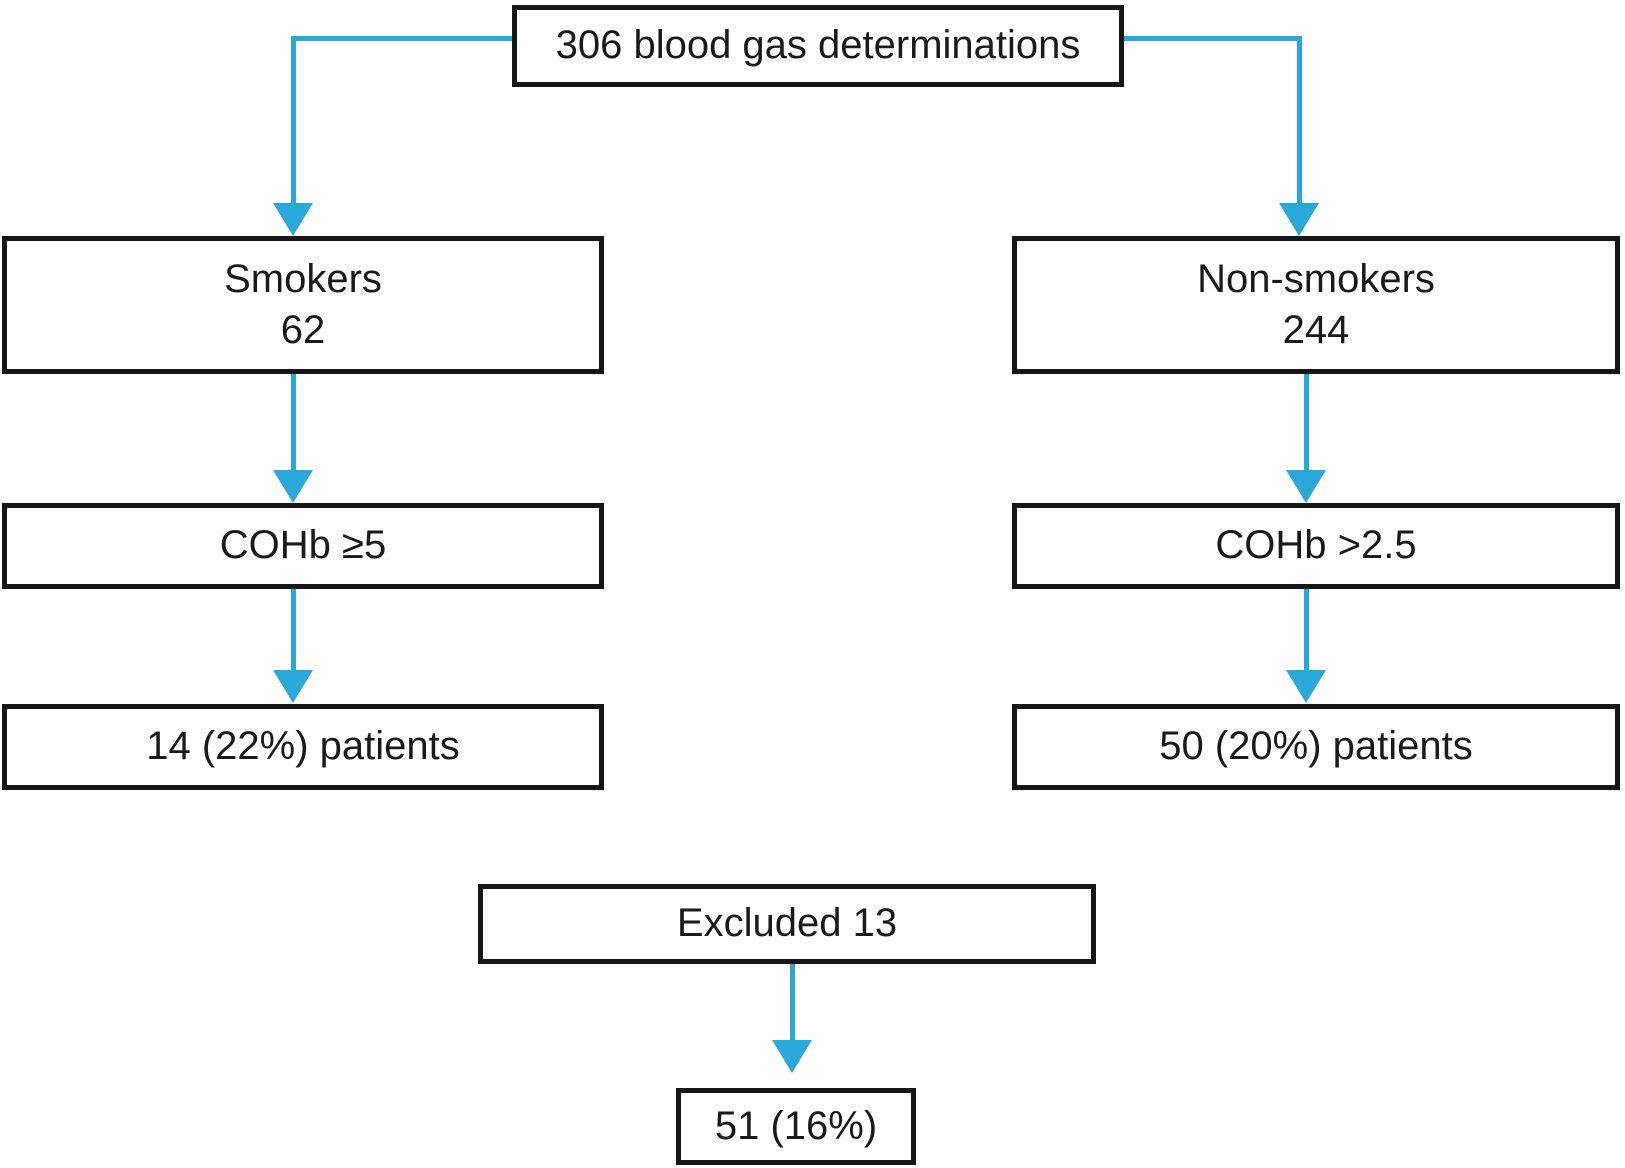 This screenshot has width=1625, height=1168. What do you see at coordinates (401, 38) in the screenshot?
I see `connector-root-to-smokers-horizontal` at bounding box center [401, 38].